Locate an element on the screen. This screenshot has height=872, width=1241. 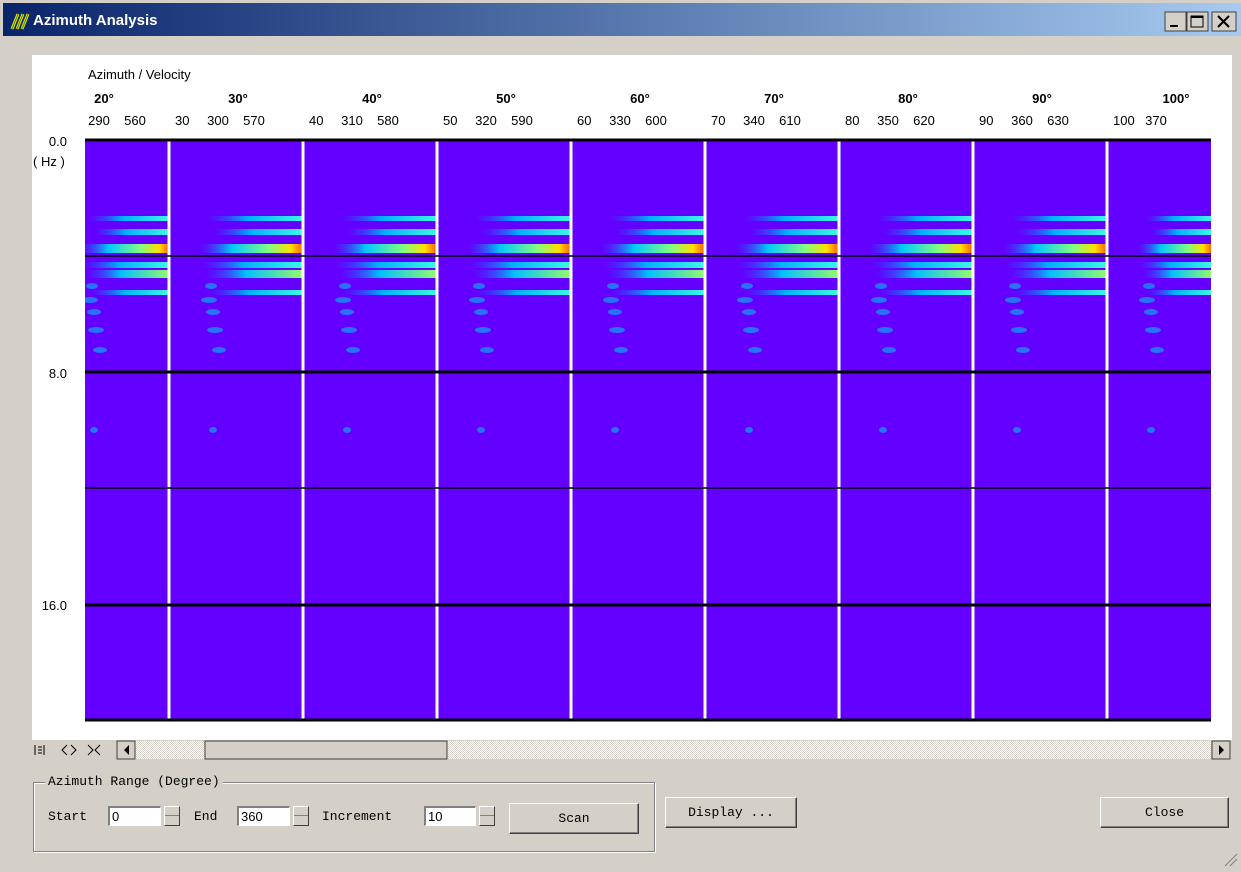
velocity-label: 350 is located at coordinates (888, 120).